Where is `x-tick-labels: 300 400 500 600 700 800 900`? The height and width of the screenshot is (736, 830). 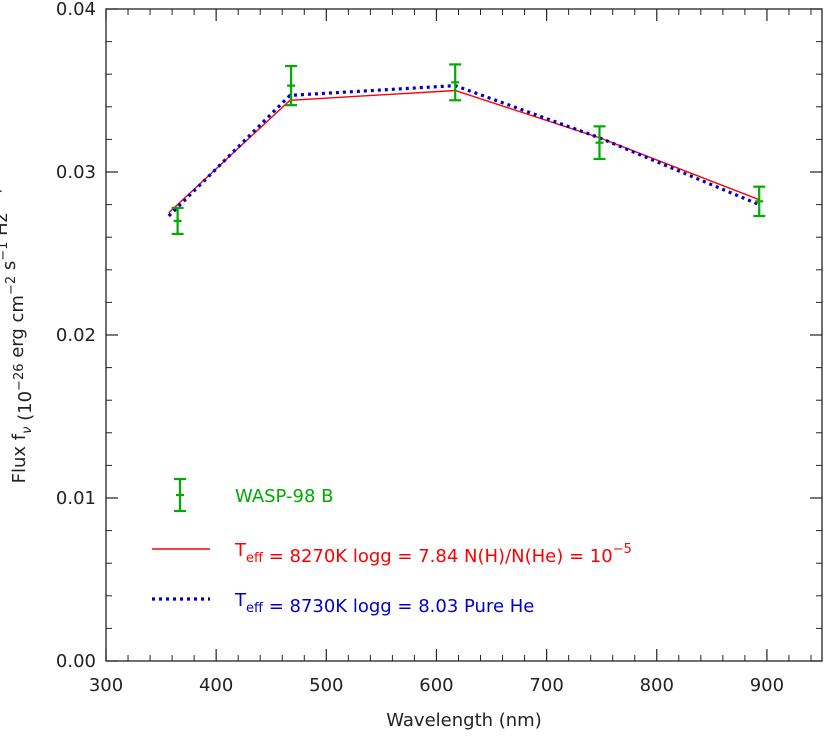 x-tick-labels: 300 400 500 600 700 800 900 is located at coordinates (436, 685).